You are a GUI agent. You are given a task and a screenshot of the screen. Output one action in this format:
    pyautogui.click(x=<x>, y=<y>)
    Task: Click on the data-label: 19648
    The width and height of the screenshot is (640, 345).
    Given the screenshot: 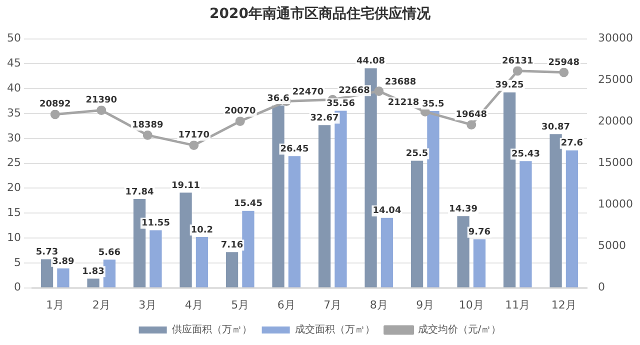 What is the action you would take?
    pyautogui.click(x=472, y=115)
    